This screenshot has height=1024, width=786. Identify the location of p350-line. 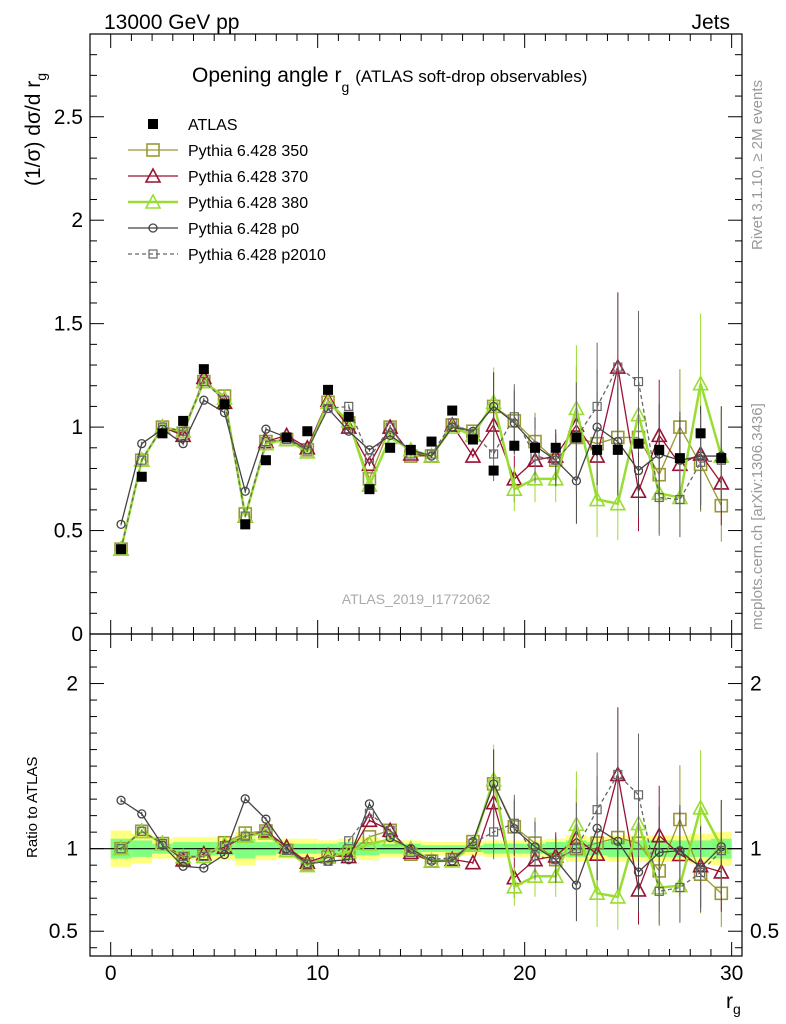
(421, 465).